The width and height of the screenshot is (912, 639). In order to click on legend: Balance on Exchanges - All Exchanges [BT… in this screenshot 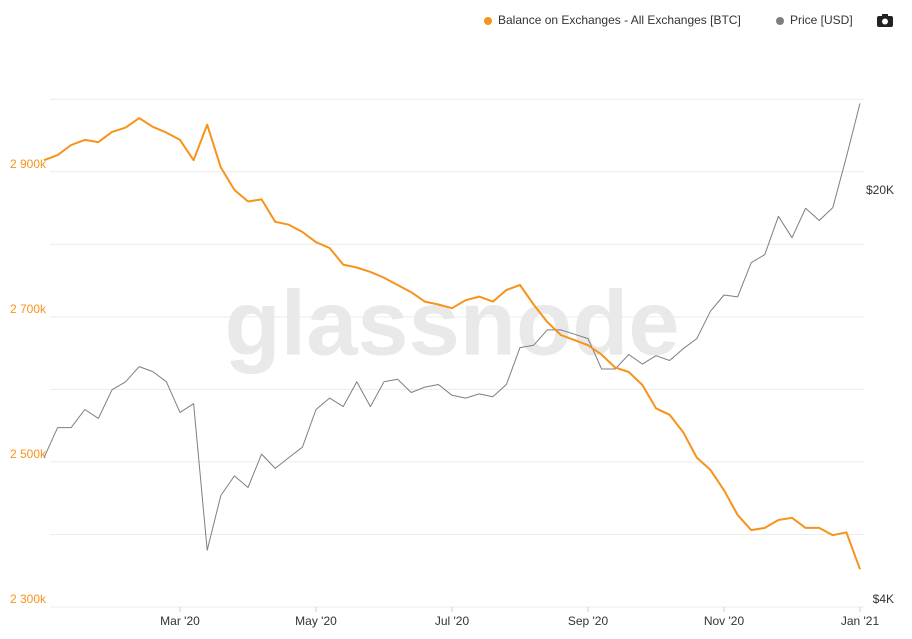, I will do `click(668, 20)`.